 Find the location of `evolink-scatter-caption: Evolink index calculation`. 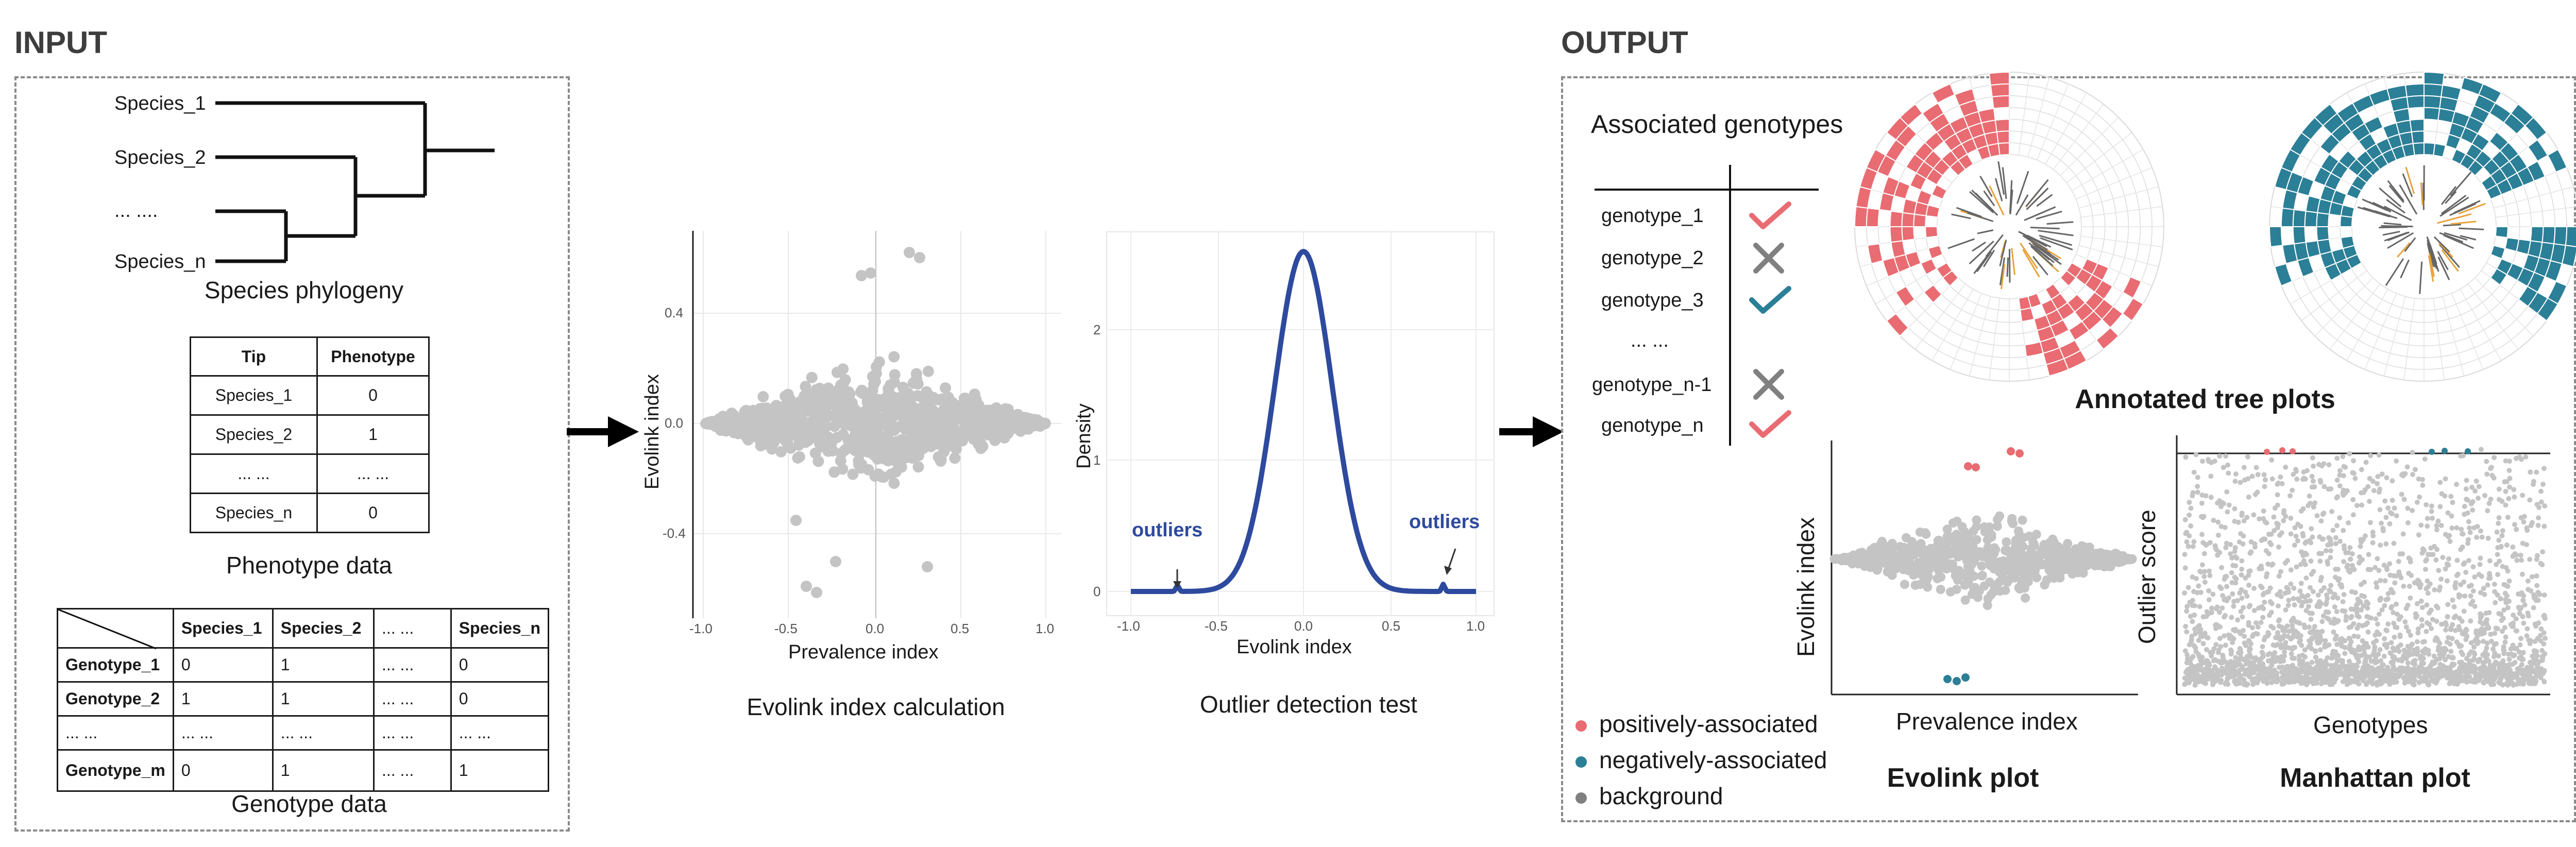

evolink-scatter-caption: Evolink index calculation is located at coordinates (876, 707).